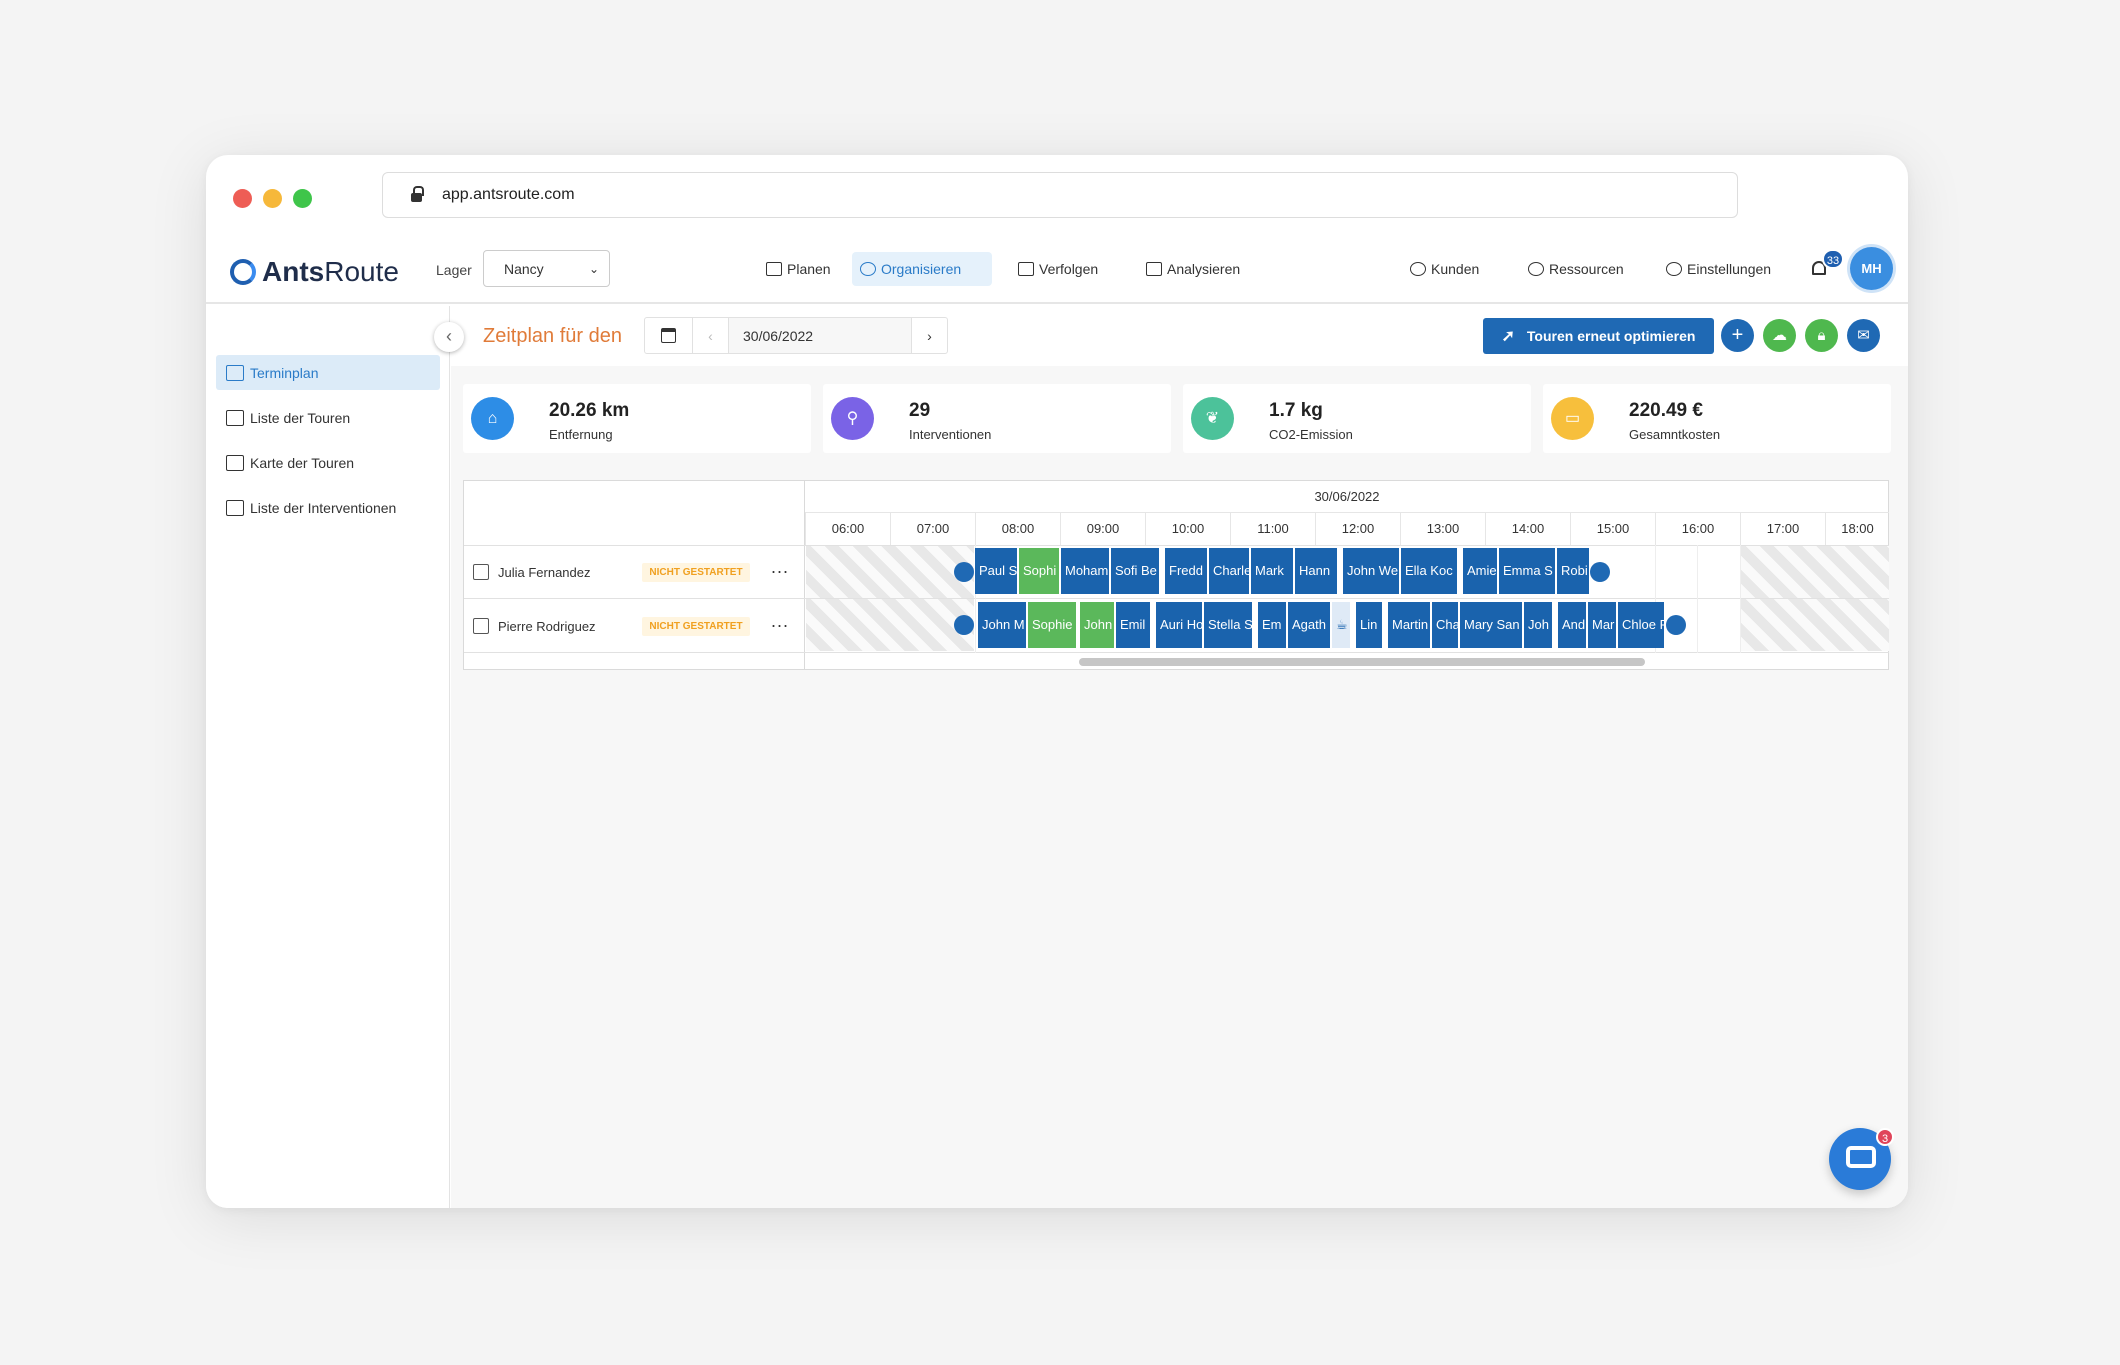 The width and height of the screenshot is (2120, 1365). What do you see at coordinates (711, 335) in the screenshot?
I see `previous-day-button: ‹` at bounding box center [711, 335].